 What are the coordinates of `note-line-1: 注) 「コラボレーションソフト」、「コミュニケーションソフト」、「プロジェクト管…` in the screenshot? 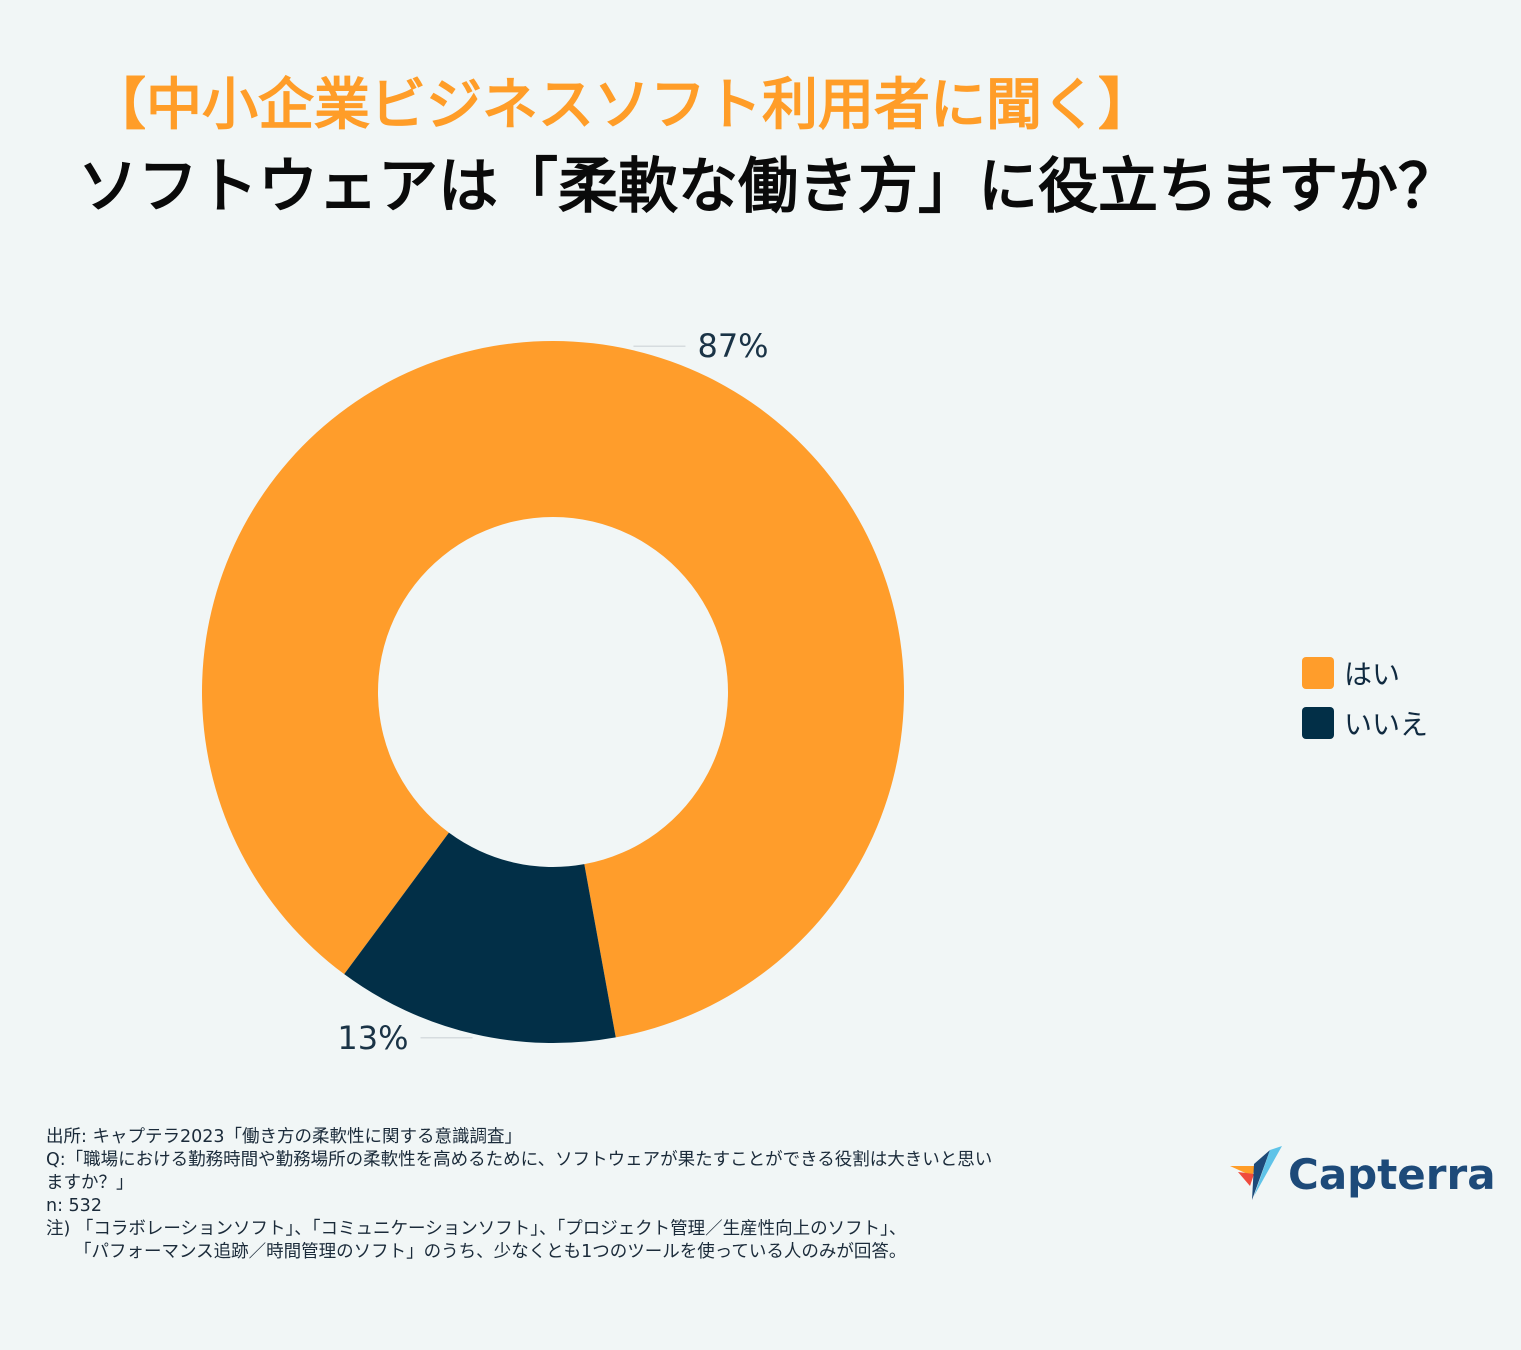 It's located at (476, 1229).